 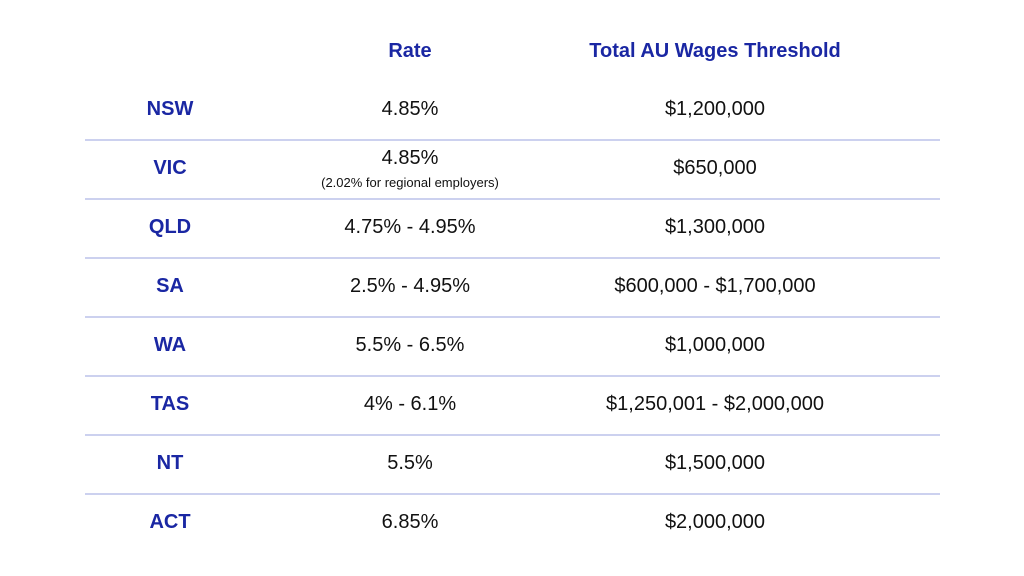 I want to click on state-label: NT, so click(x=170, y=463).